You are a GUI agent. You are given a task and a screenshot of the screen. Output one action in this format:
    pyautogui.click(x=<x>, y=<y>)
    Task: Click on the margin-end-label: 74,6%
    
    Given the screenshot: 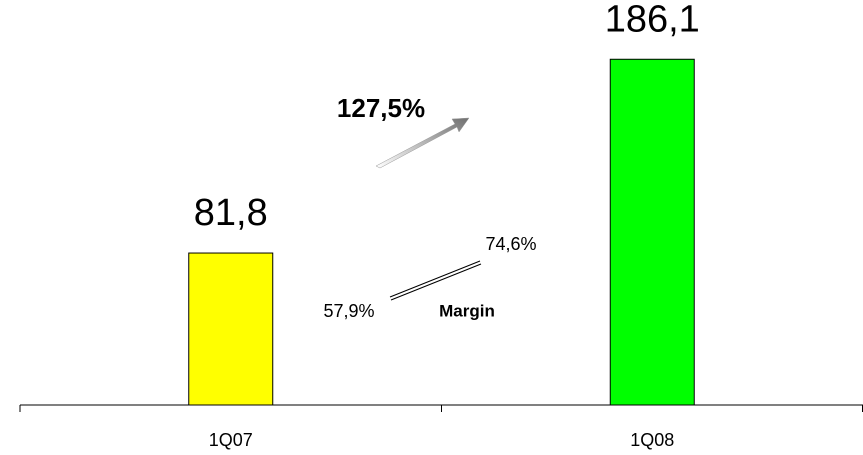 What is the action you would take?
    pyautogui.click(x=510, y=244)
    